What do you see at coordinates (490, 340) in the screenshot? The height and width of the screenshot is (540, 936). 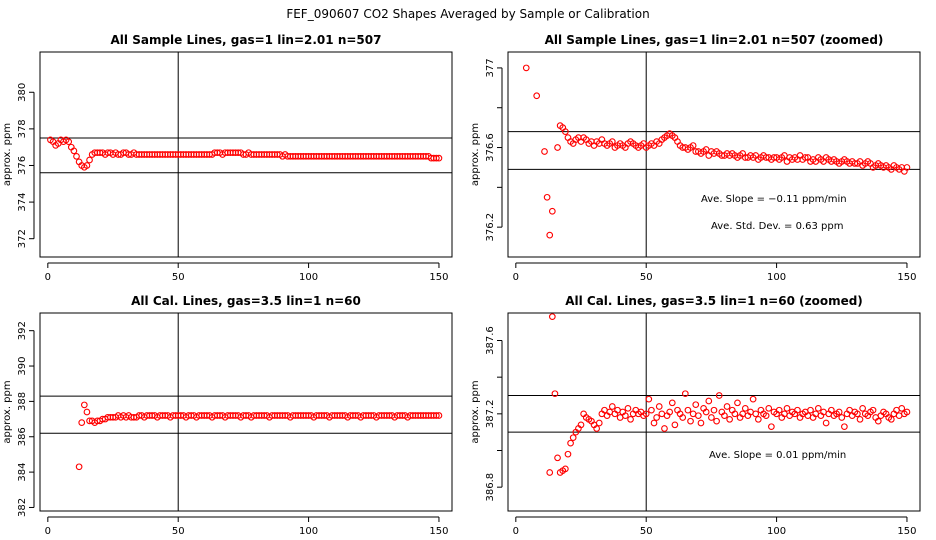 I see `y-tick-label: 387.6` at bounding box center [490, 340].